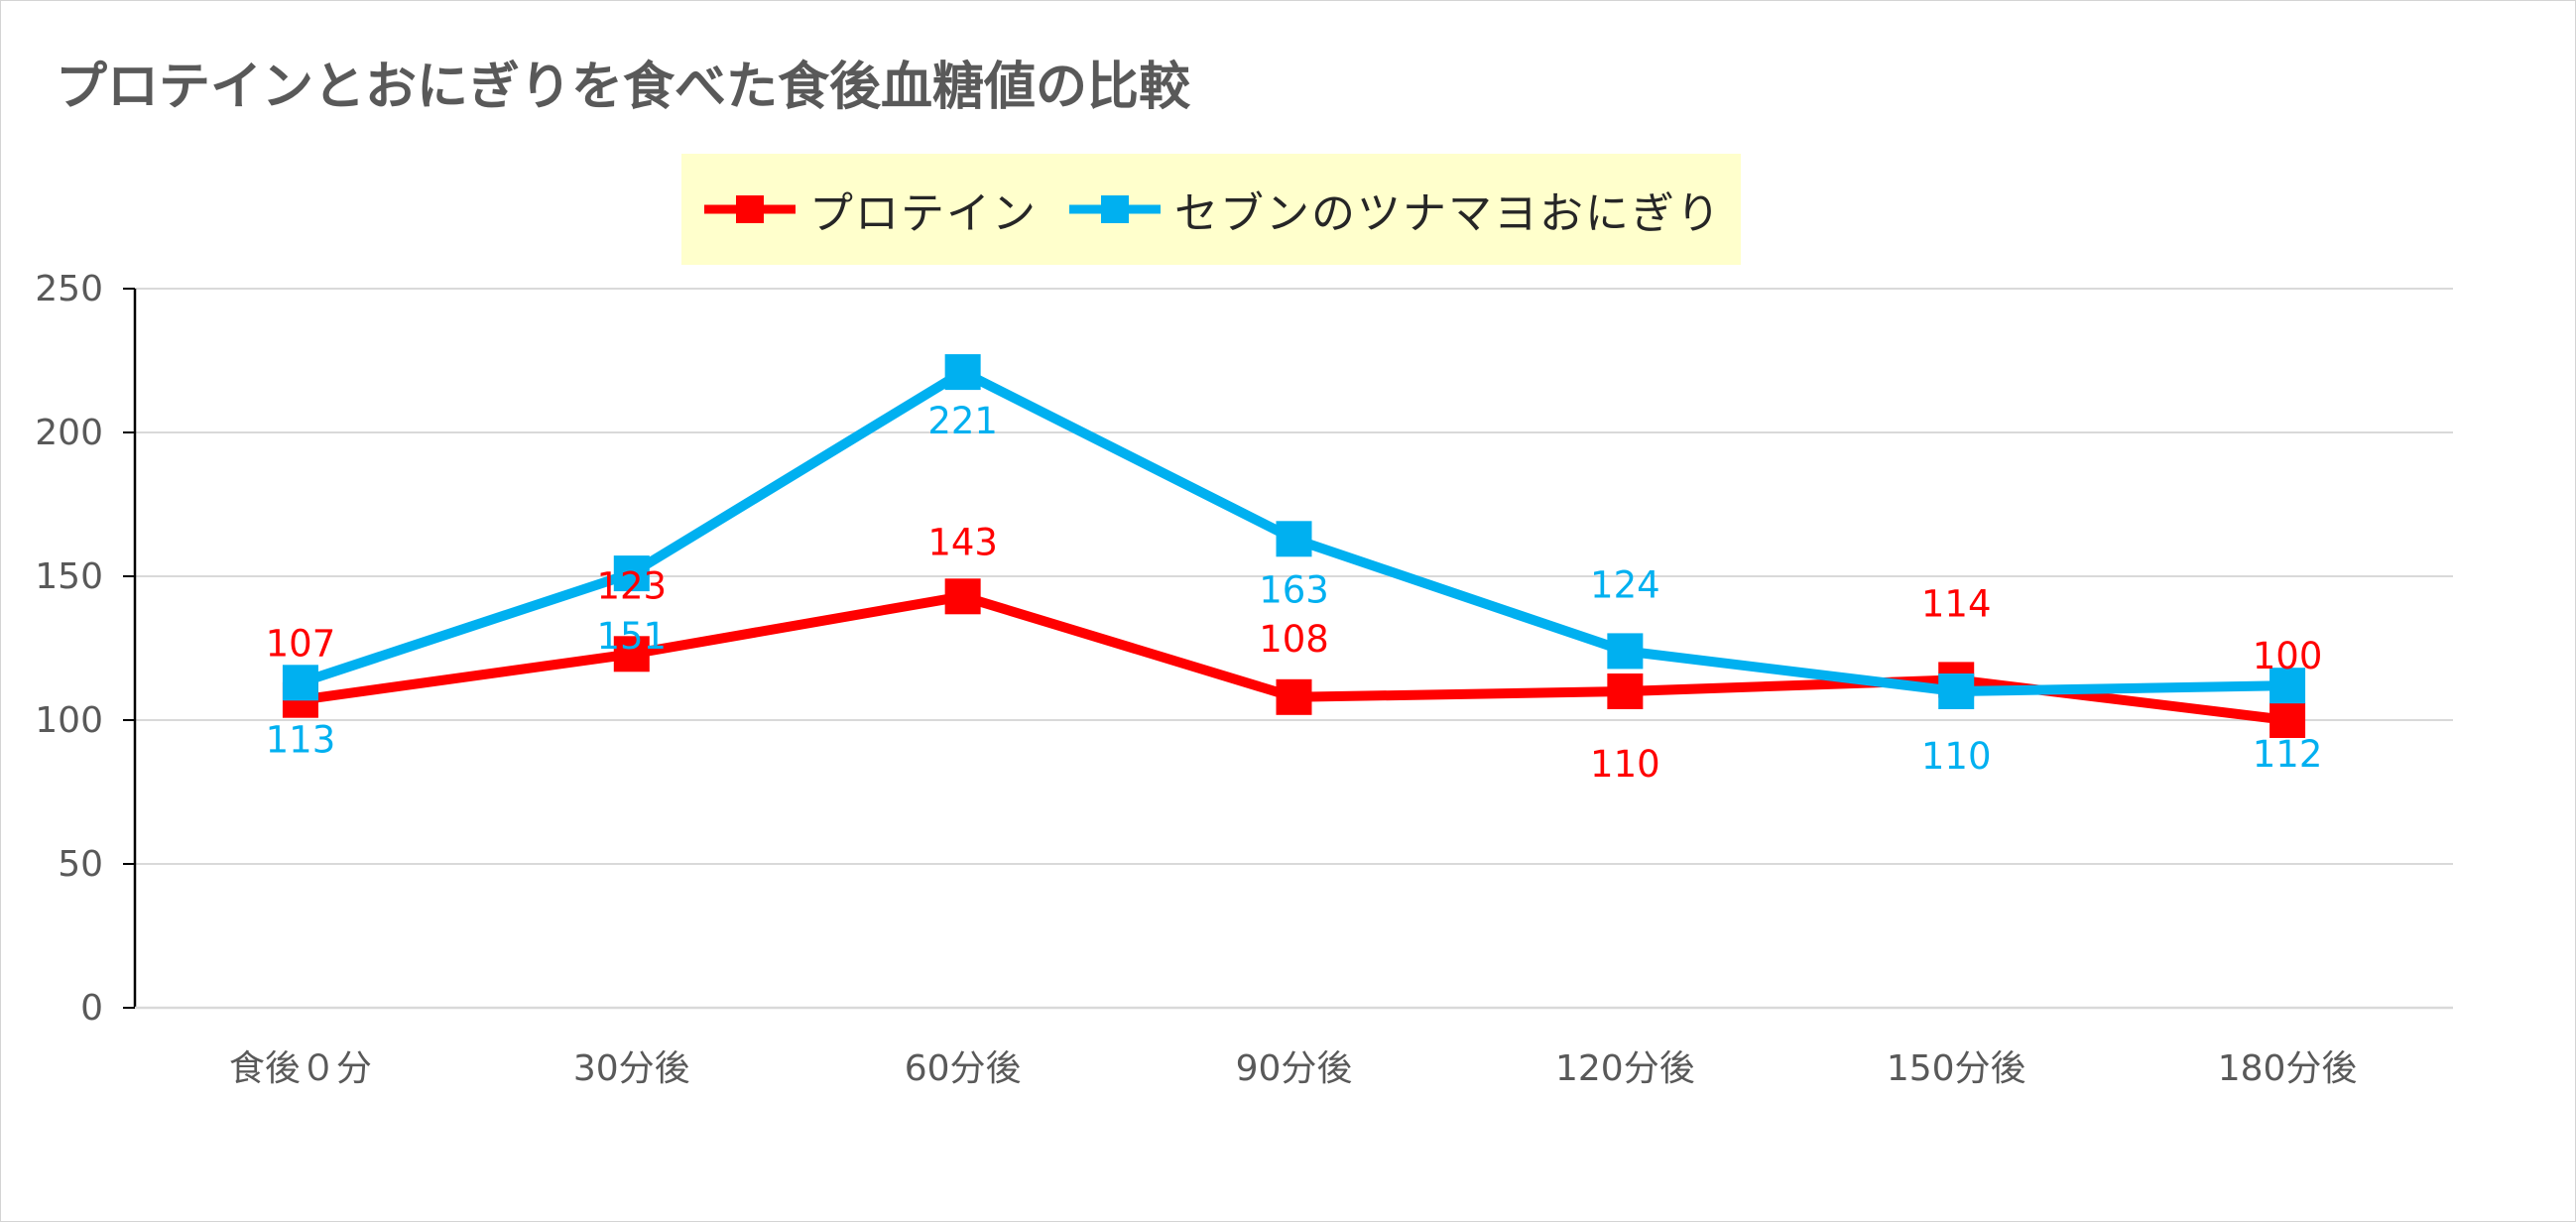  What do you see at coordinates (962, 421) in the screenshot?
I see `data-label-1-2: 221` at bounding box center [962, 421].